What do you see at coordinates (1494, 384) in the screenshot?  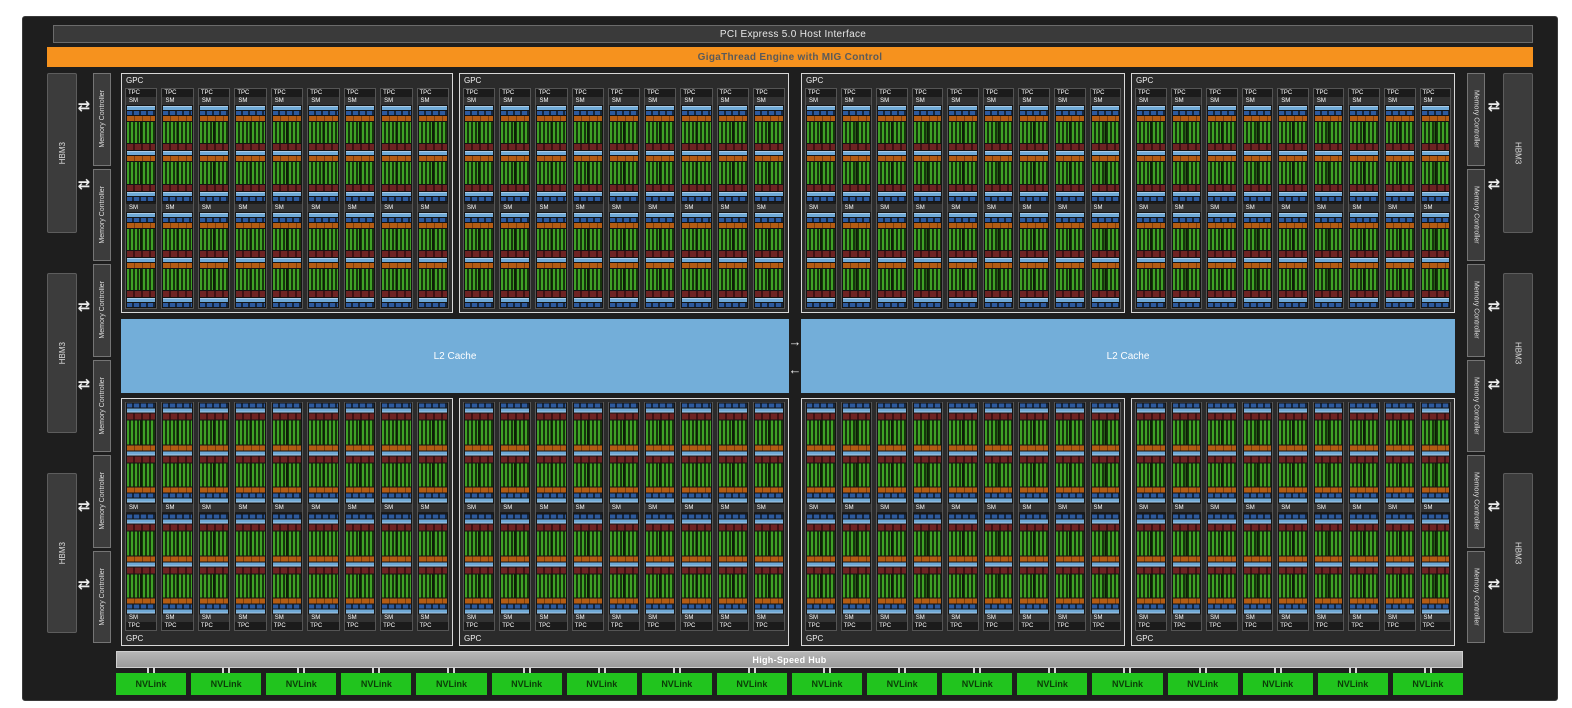 I see `bidirectional-arrow-icon: ⇄` at bounding box center [1494, 384].